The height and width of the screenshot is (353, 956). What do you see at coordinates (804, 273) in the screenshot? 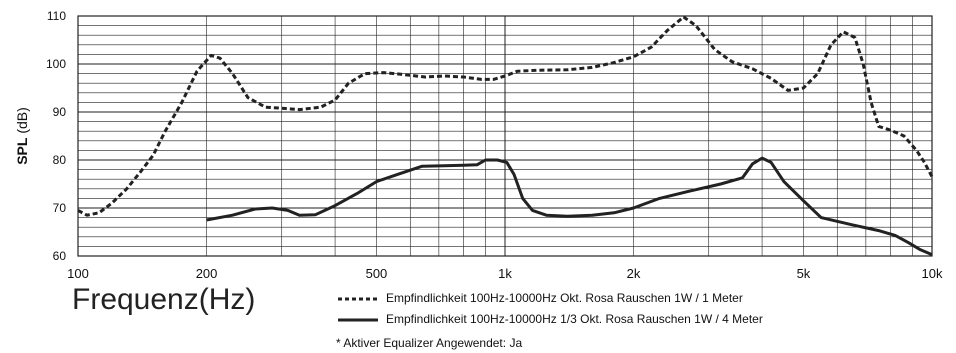
I see `x-tick-label: 5k` at bounding box center [804, 273].